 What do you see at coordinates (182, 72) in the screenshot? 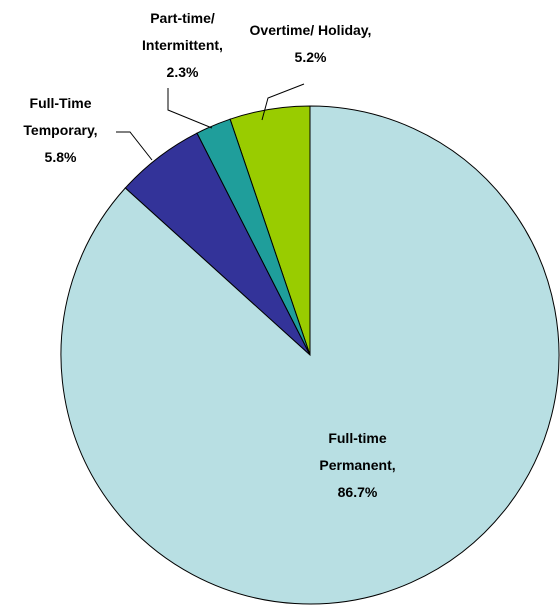
I see `value-label: 2.3%` at bounding box center [182, 72].